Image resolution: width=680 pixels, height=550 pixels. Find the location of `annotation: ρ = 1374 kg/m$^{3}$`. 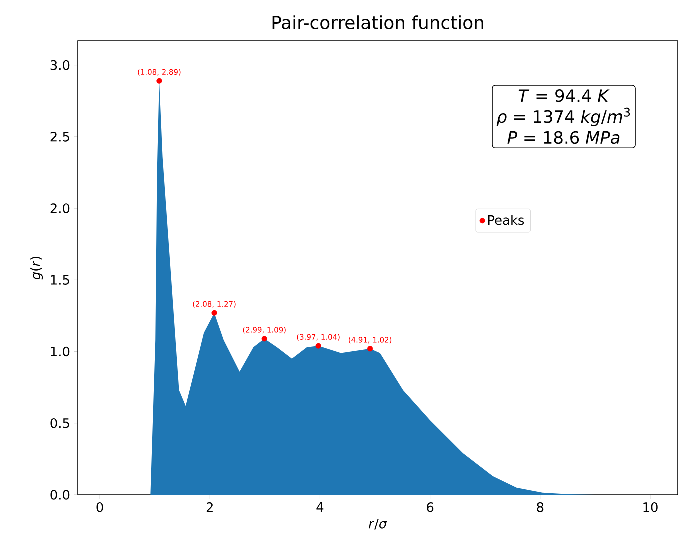

annotation: ρ = 1374 kg/m$^{3}$ is located at coordinates (563, 117).